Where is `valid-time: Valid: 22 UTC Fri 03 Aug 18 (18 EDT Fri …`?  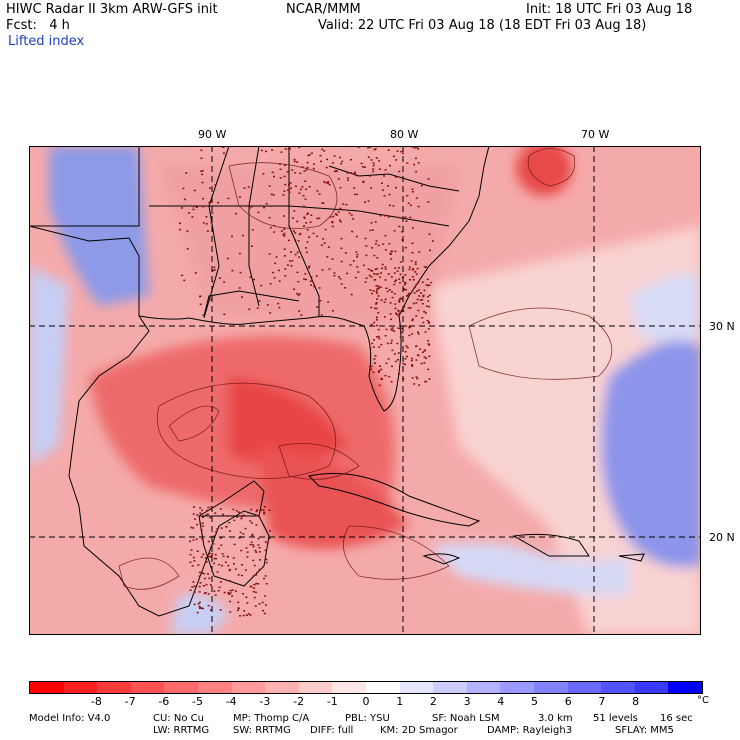
valid-time: Valid: 22 UTC Fri 03 Aug 18 (18 EDT Fri … is located at coordinates (482, 25).